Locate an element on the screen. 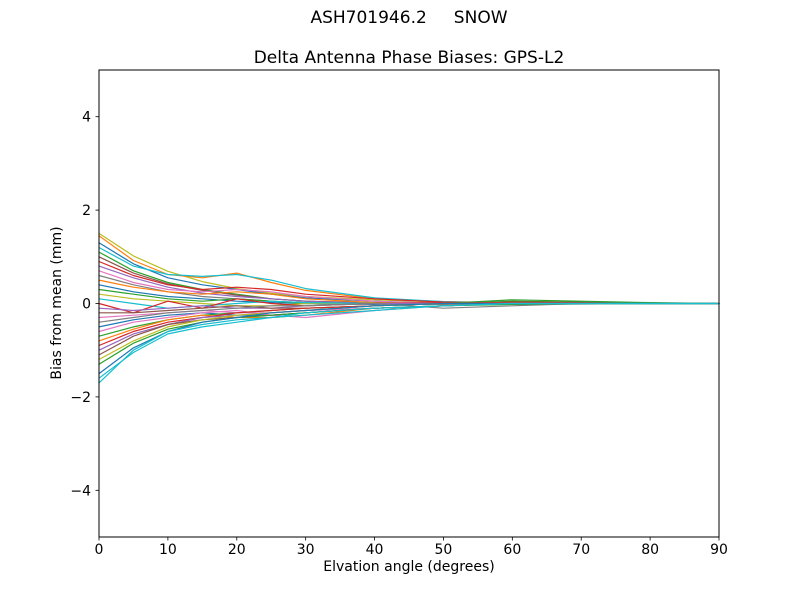 Image resolution: width=800 pixels, height=600 pixels. y-tick-label: 0 is located at coordinates (86, 305).